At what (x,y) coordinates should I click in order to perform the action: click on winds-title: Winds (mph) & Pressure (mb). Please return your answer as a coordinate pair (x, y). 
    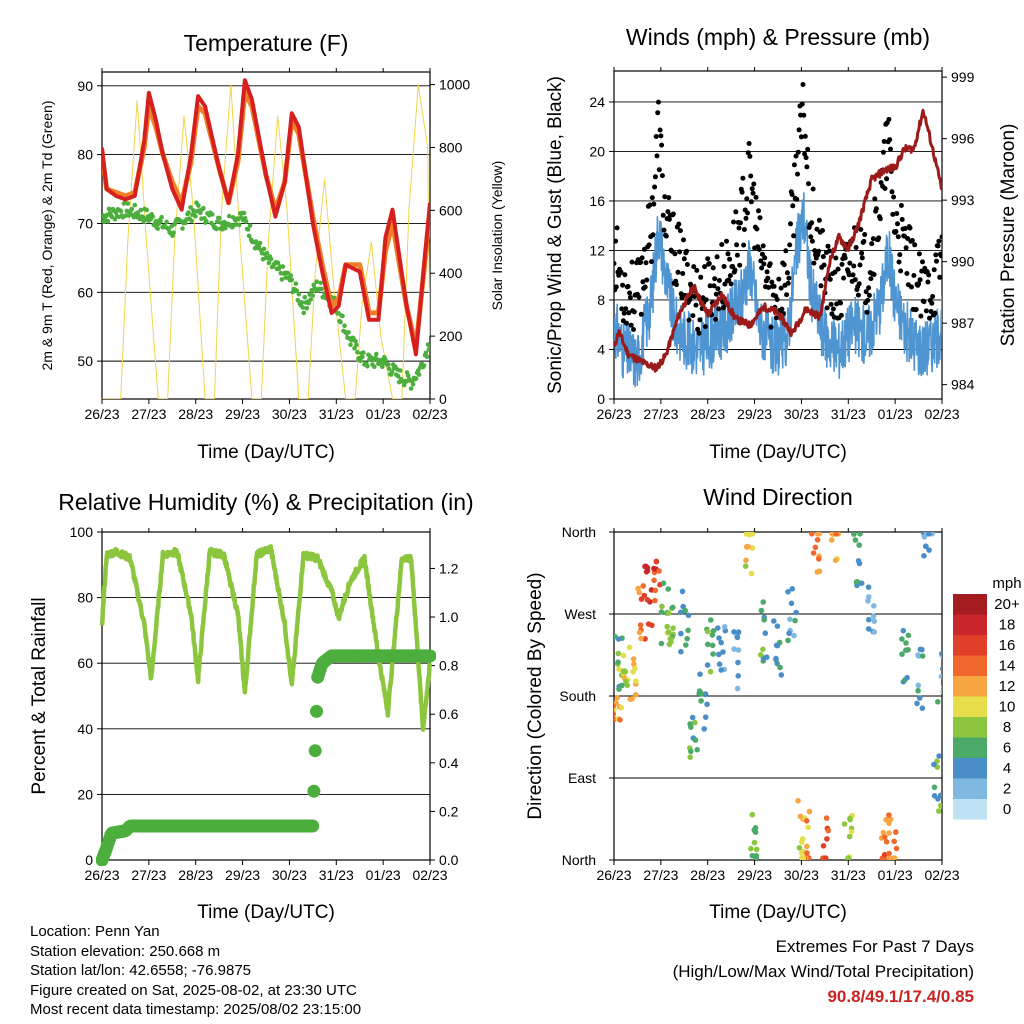
    Looking at the image, I should click on (778, 37).